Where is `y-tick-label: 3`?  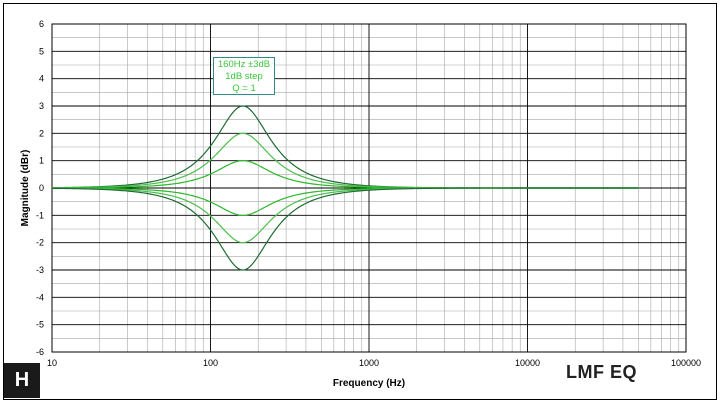 y-tick-label: 3 is located at coordinates (41, 106).